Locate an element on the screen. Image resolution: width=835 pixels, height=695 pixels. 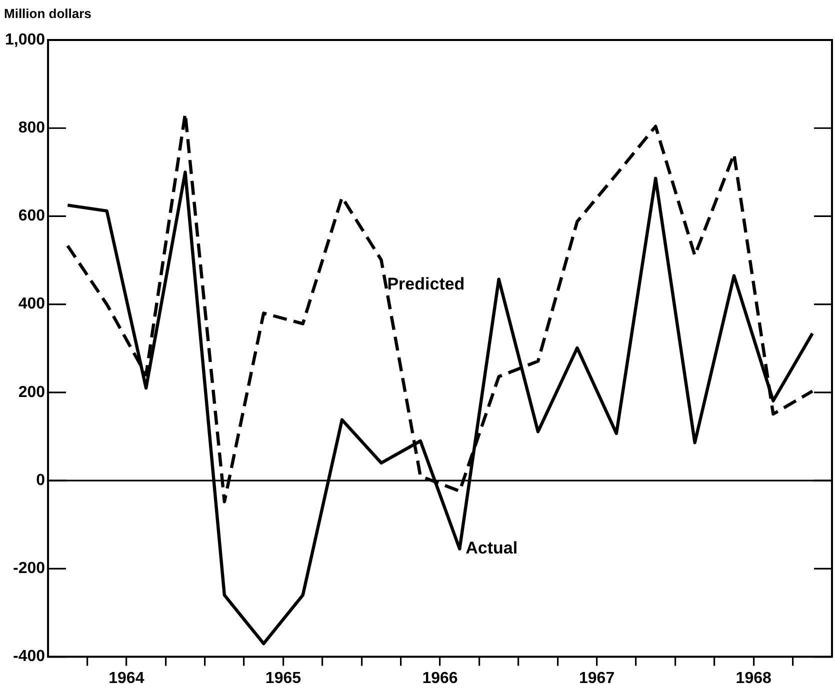
x-tick-label: 1967 is located at coordinates (597, 678).